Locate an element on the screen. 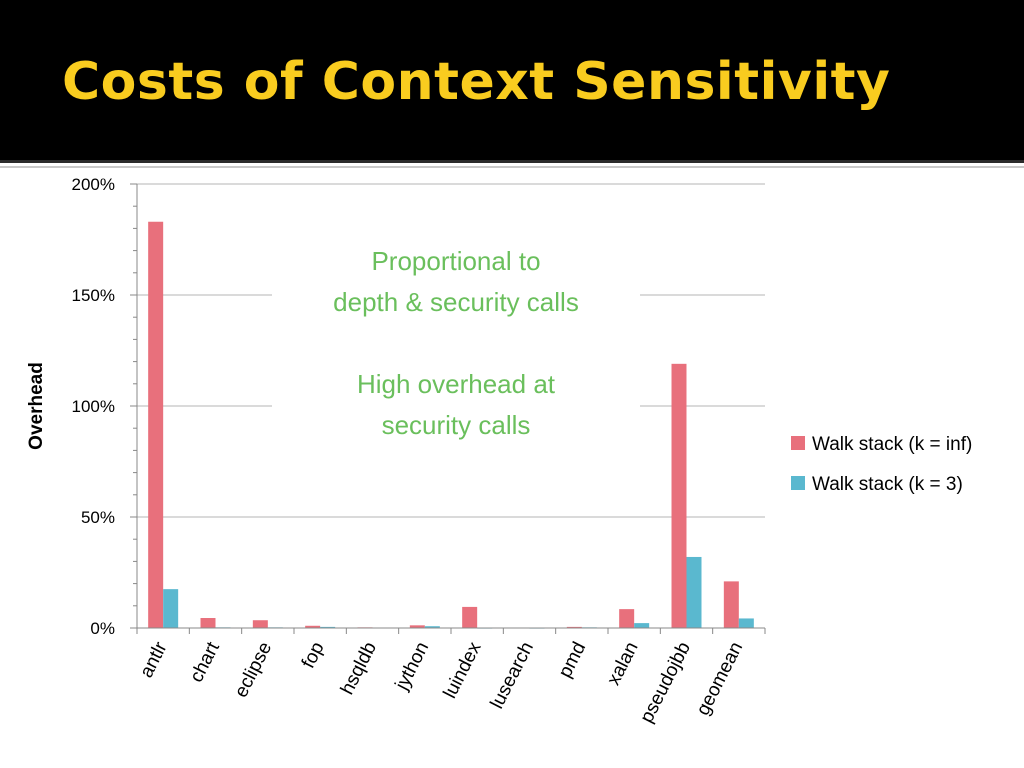 This screenshot has height=768, width=1024. category-label: xalan is located at coordinates (622, 664).